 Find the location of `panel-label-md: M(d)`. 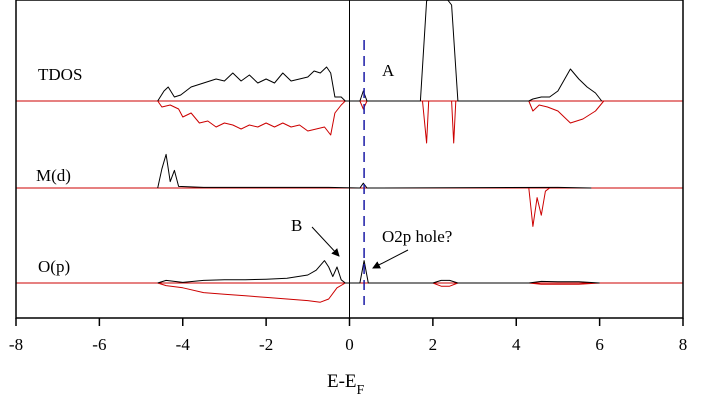

panel-label-md: M(d) is located at coordinates (53, 175).